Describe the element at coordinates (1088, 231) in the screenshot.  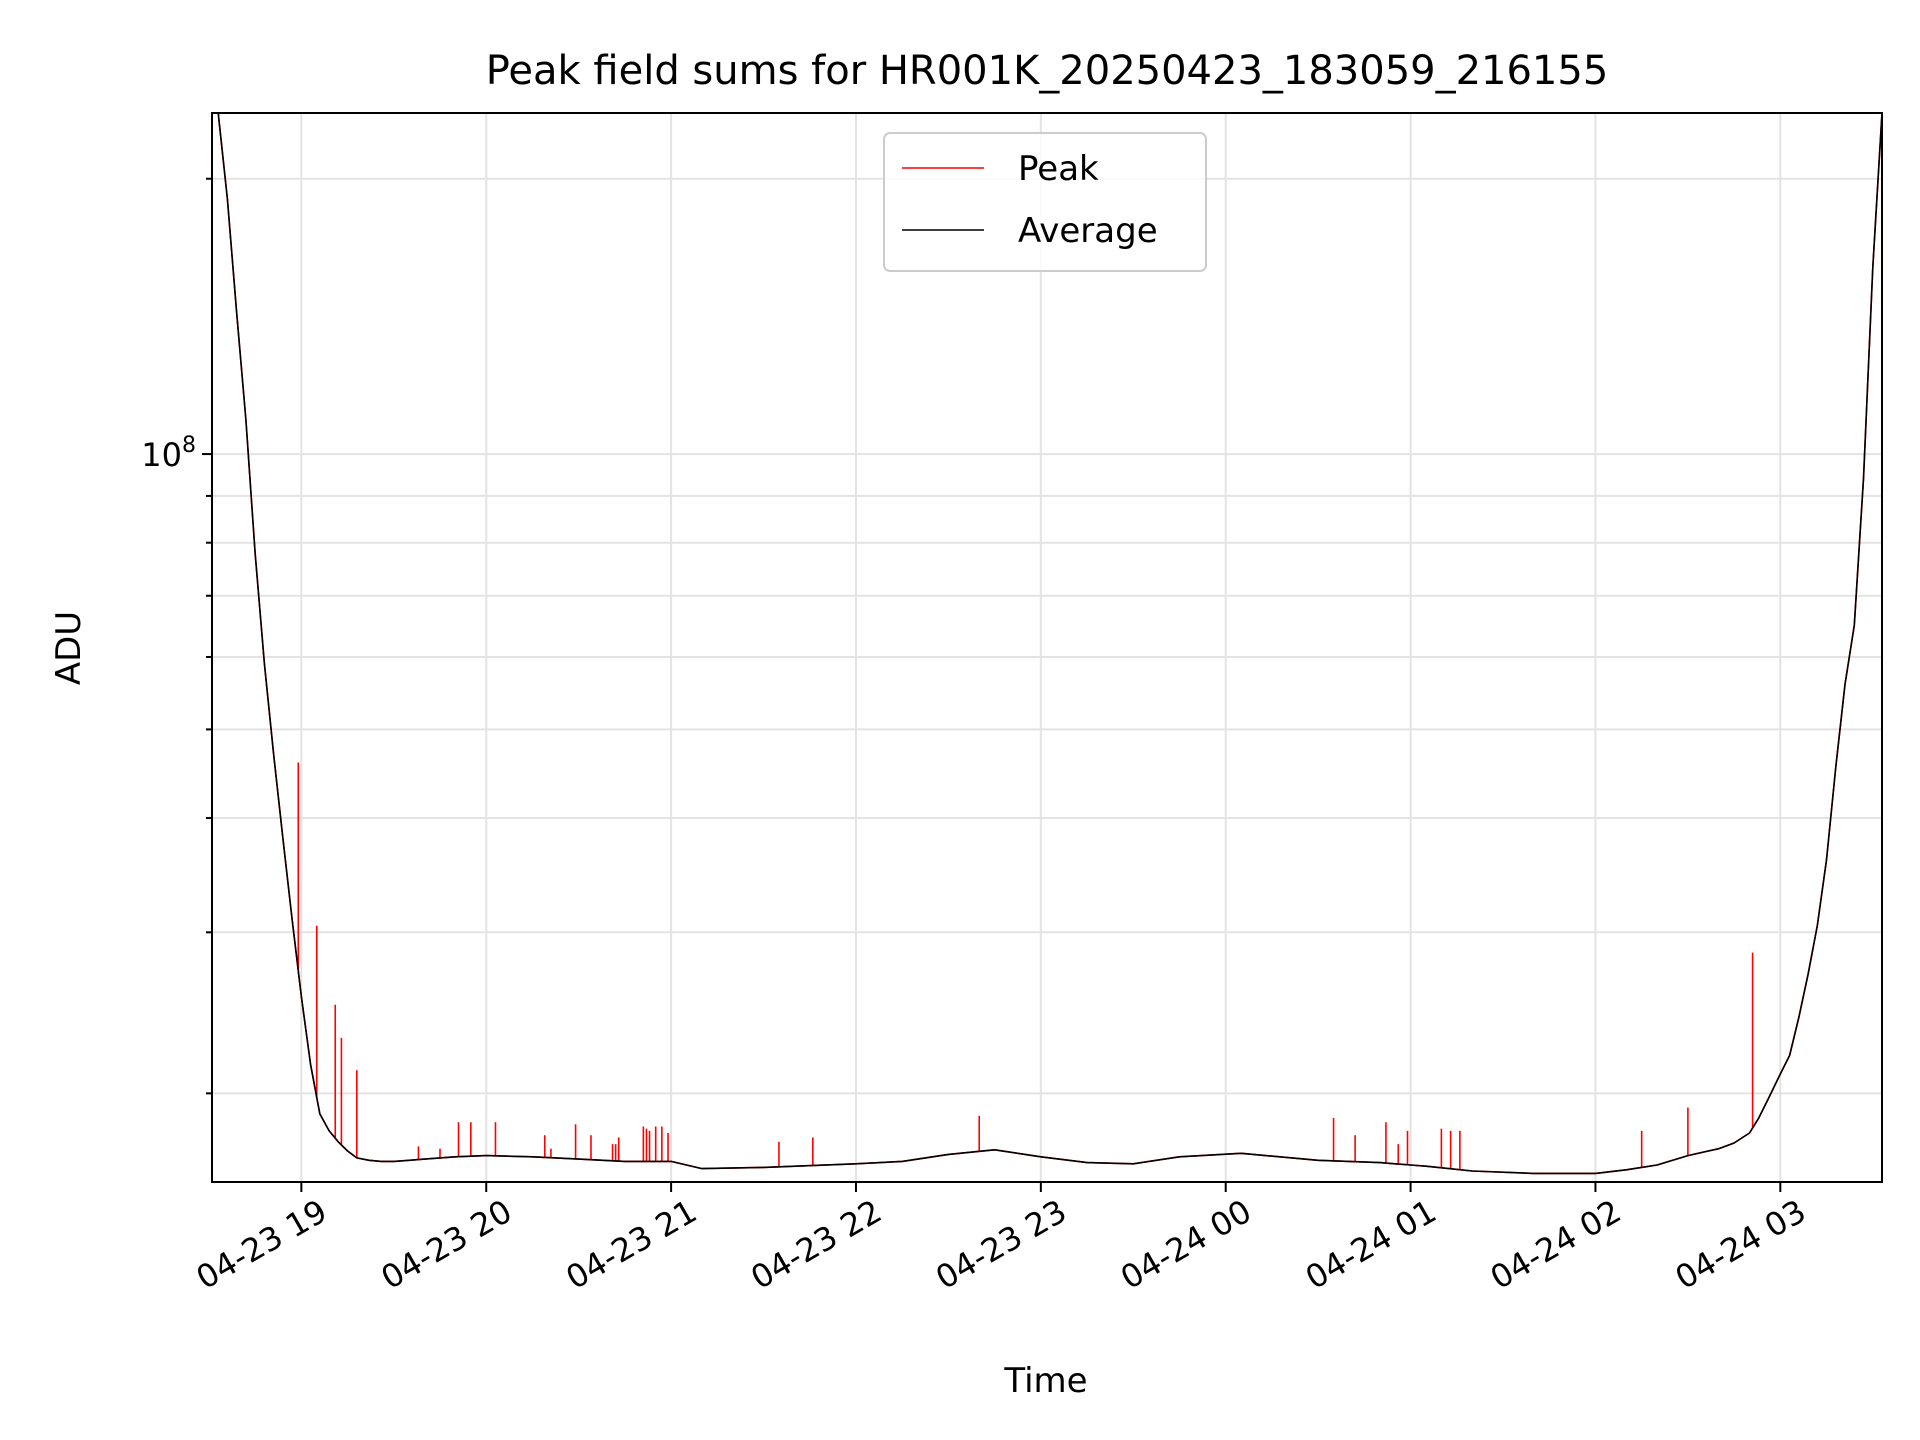
I see `legend-label-average: Average` at that location.